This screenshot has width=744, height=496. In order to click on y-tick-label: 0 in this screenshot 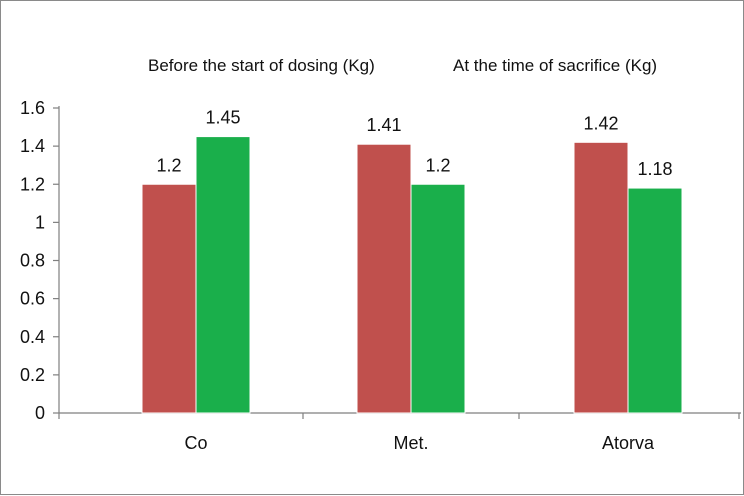, I will do `click(40, 413)`.